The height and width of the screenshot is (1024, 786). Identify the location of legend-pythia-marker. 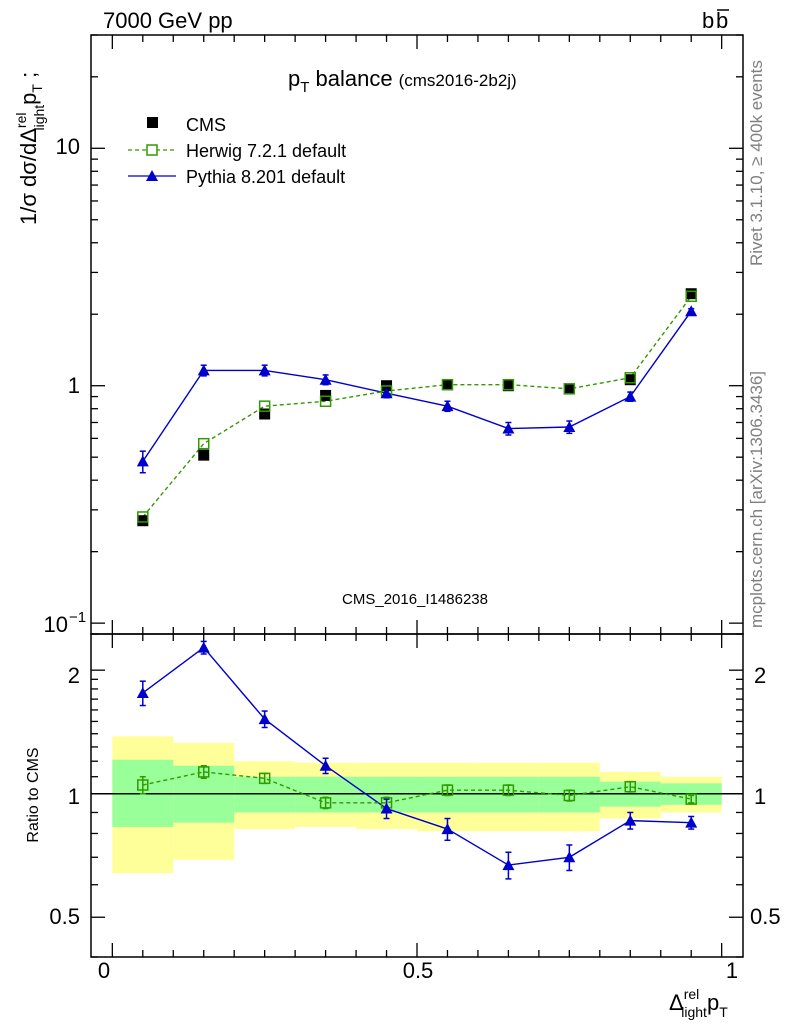
(152, 175).